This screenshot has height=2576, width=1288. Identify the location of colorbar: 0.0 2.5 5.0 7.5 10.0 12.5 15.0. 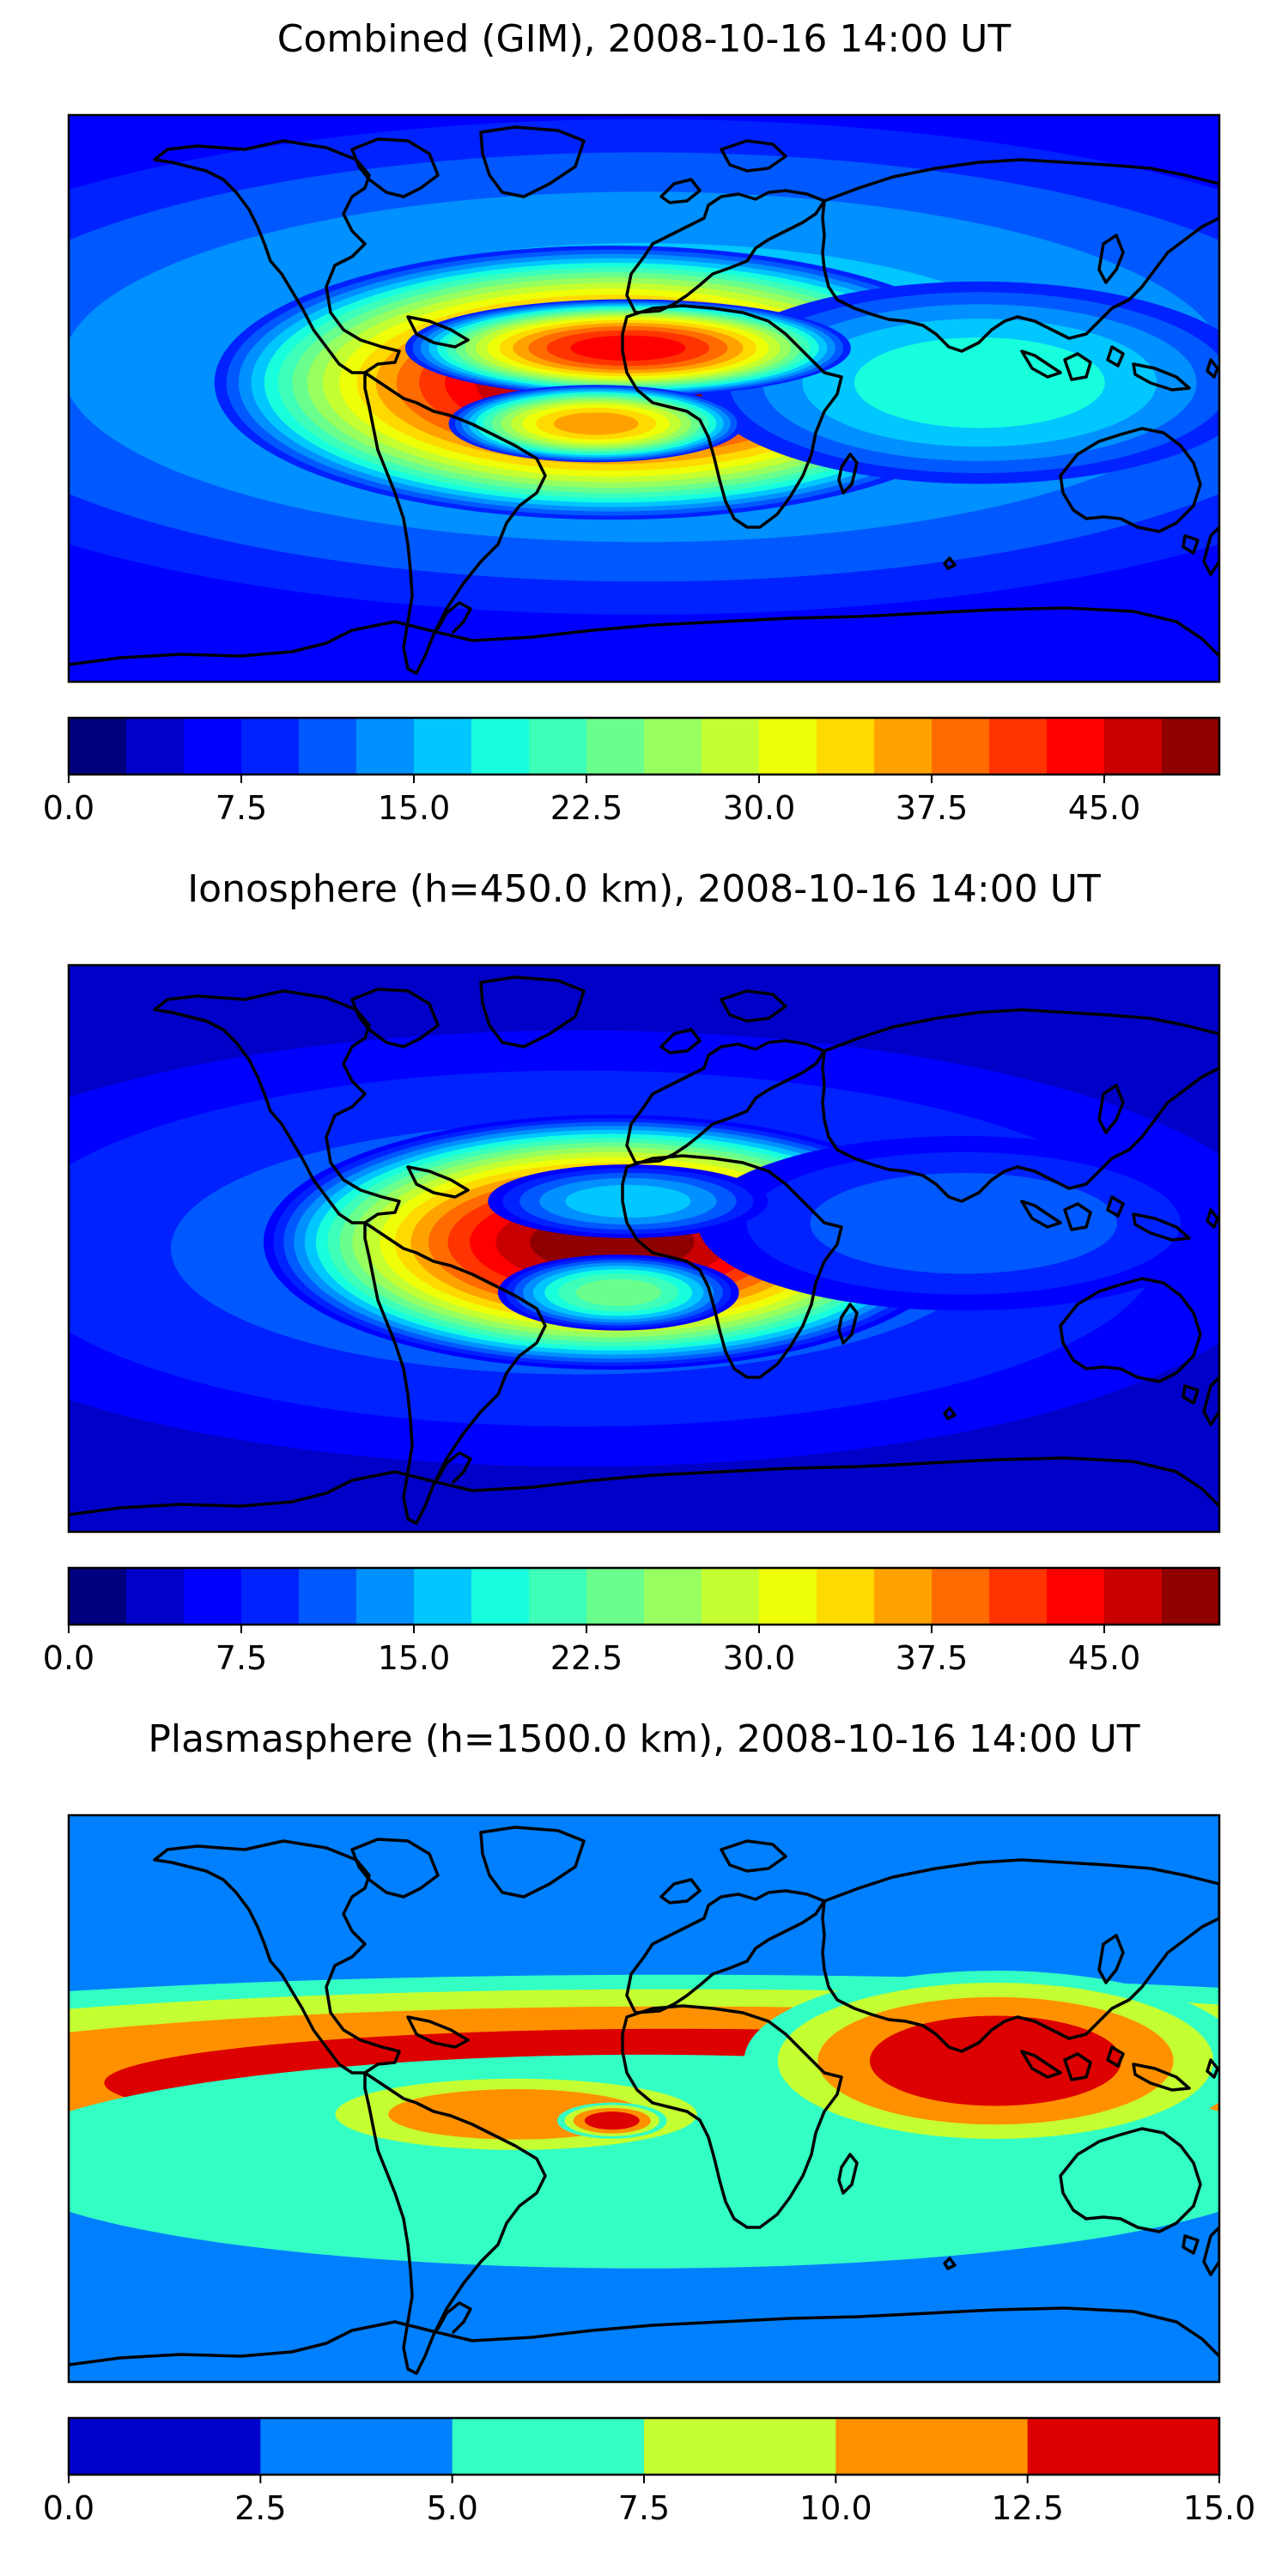
(649, 2471).